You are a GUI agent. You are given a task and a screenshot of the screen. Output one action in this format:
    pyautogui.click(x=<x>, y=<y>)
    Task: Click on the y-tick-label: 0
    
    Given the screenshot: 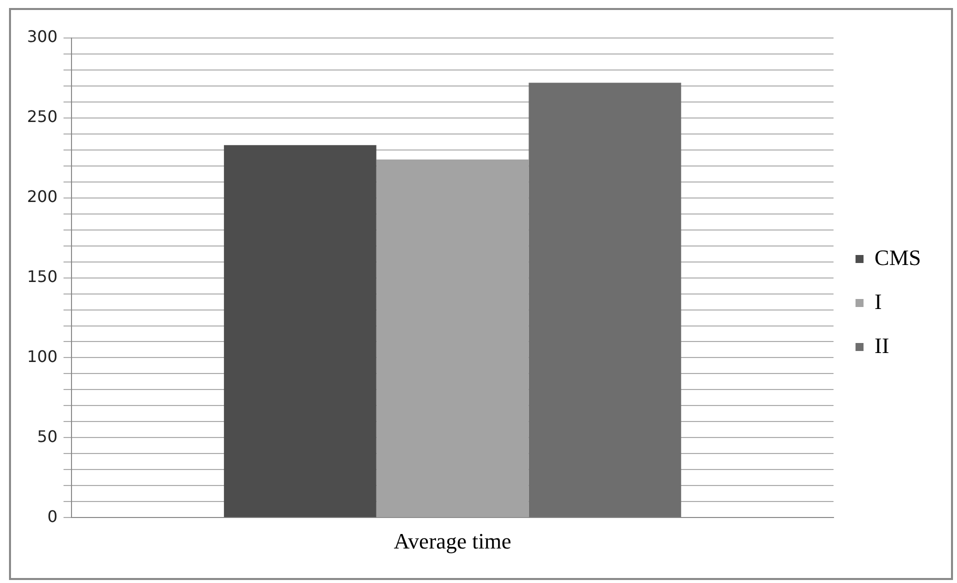 What is the action you would take?
    pyautogui.click(x=52, y=516)
    